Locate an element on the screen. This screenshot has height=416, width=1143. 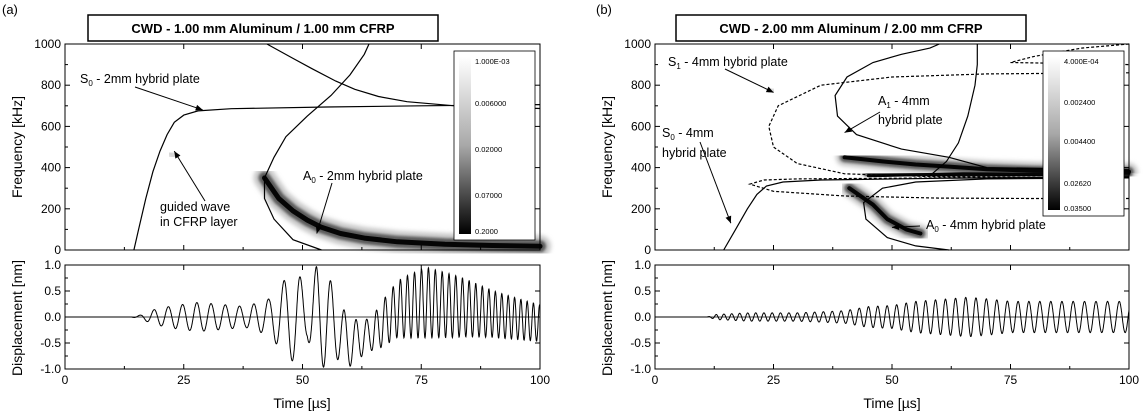
title-box is located at coordinates (263, 28).